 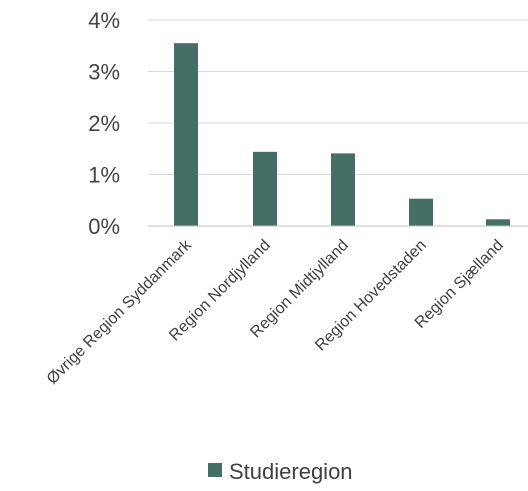 What do you see at coordinates (120, 312) in the screenshot?
I see `x-category-label-1: Øvrige Region Syddanmark` at bounding box center [120, 312].